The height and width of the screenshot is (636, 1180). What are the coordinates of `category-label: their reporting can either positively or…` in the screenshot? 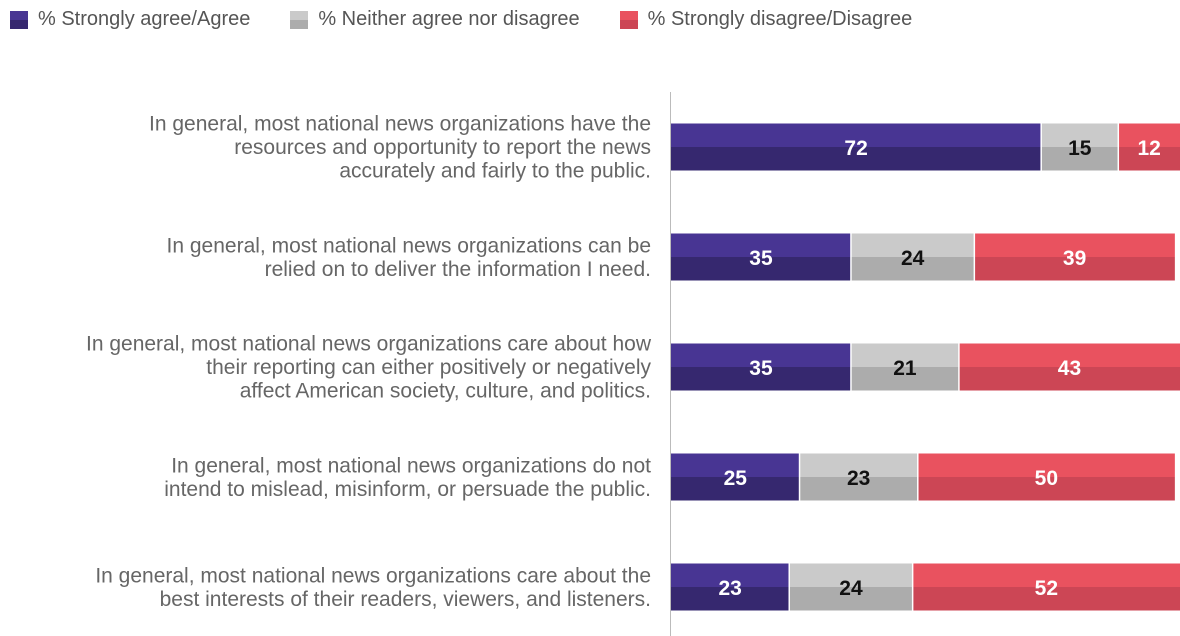 It's located at (428, 367).